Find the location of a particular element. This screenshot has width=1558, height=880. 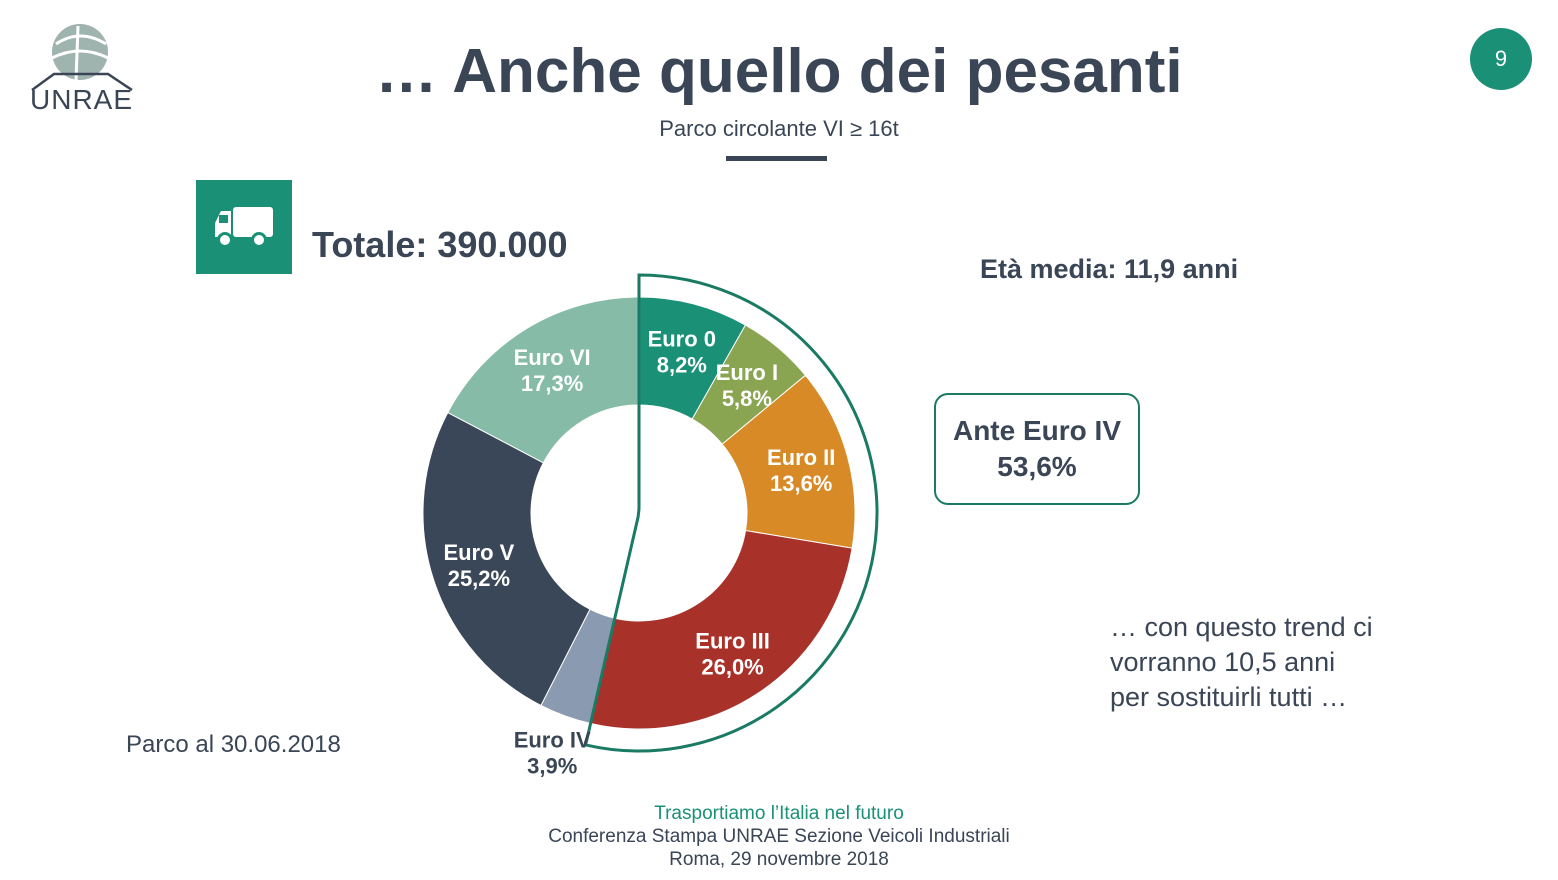

slice-name-label: Euro II is located at coordinates (801, 457).